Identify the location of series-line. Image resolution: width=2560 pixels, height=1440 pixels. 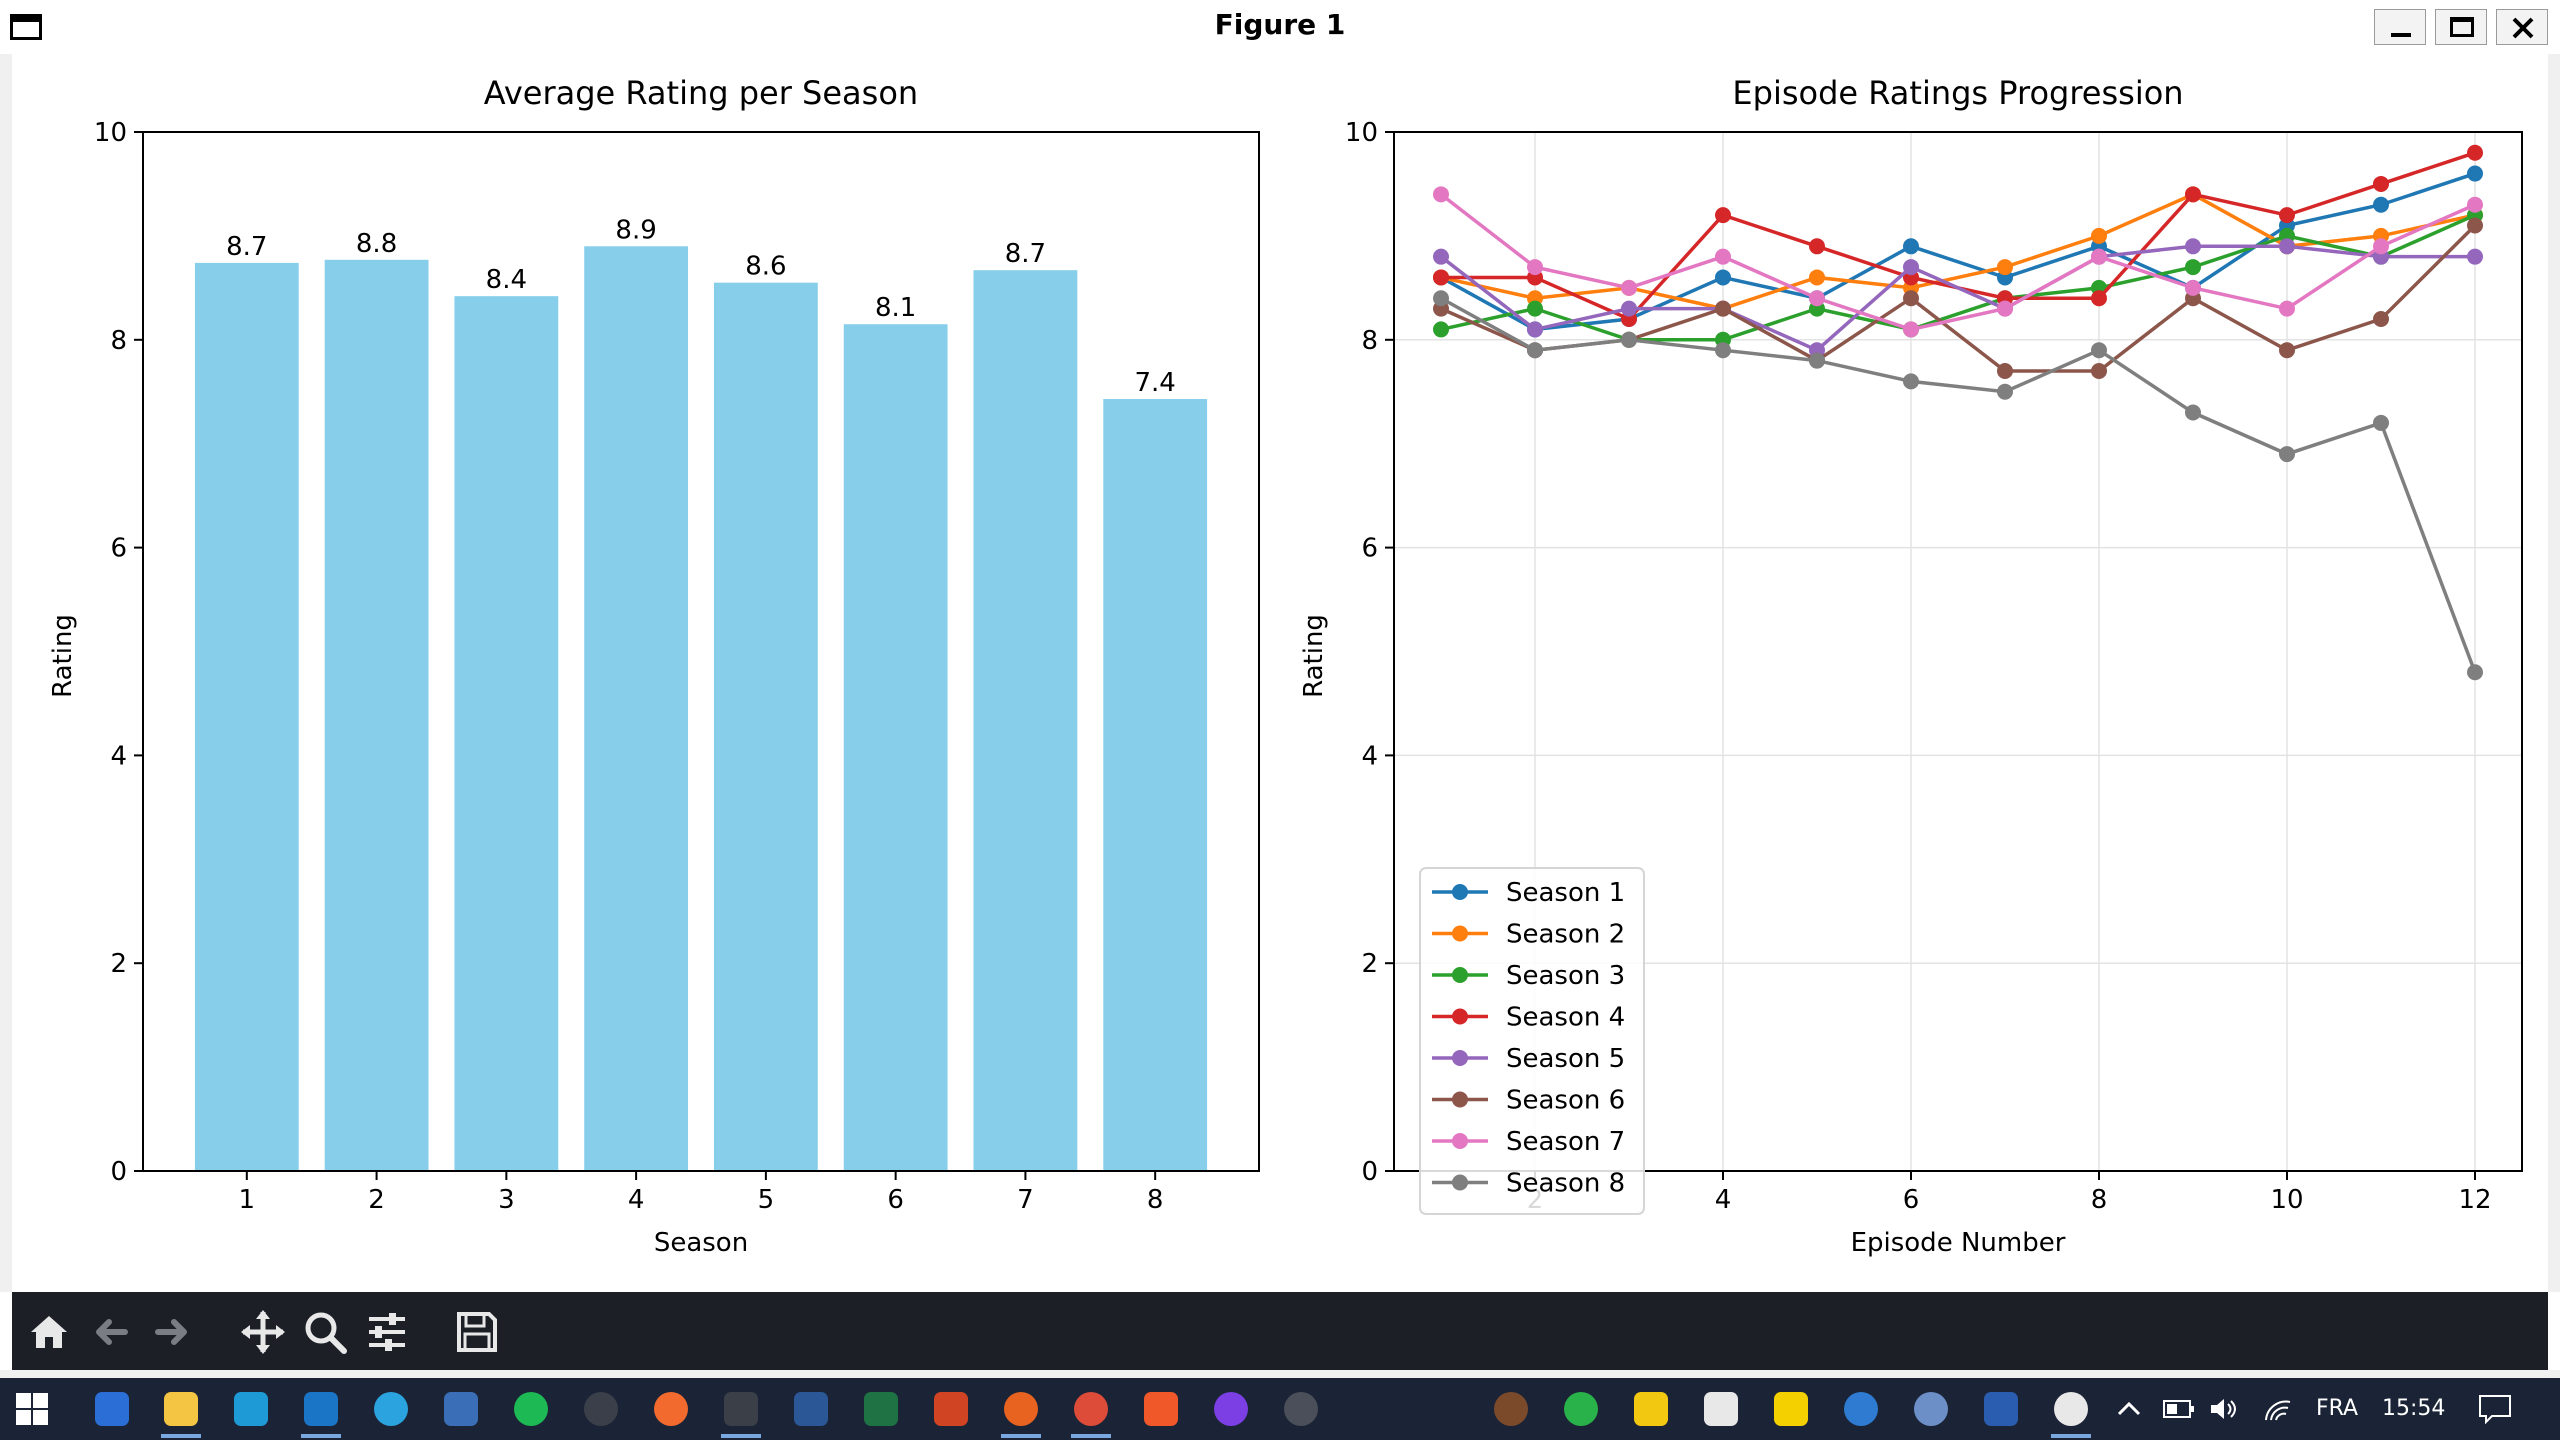
(1958, 236).